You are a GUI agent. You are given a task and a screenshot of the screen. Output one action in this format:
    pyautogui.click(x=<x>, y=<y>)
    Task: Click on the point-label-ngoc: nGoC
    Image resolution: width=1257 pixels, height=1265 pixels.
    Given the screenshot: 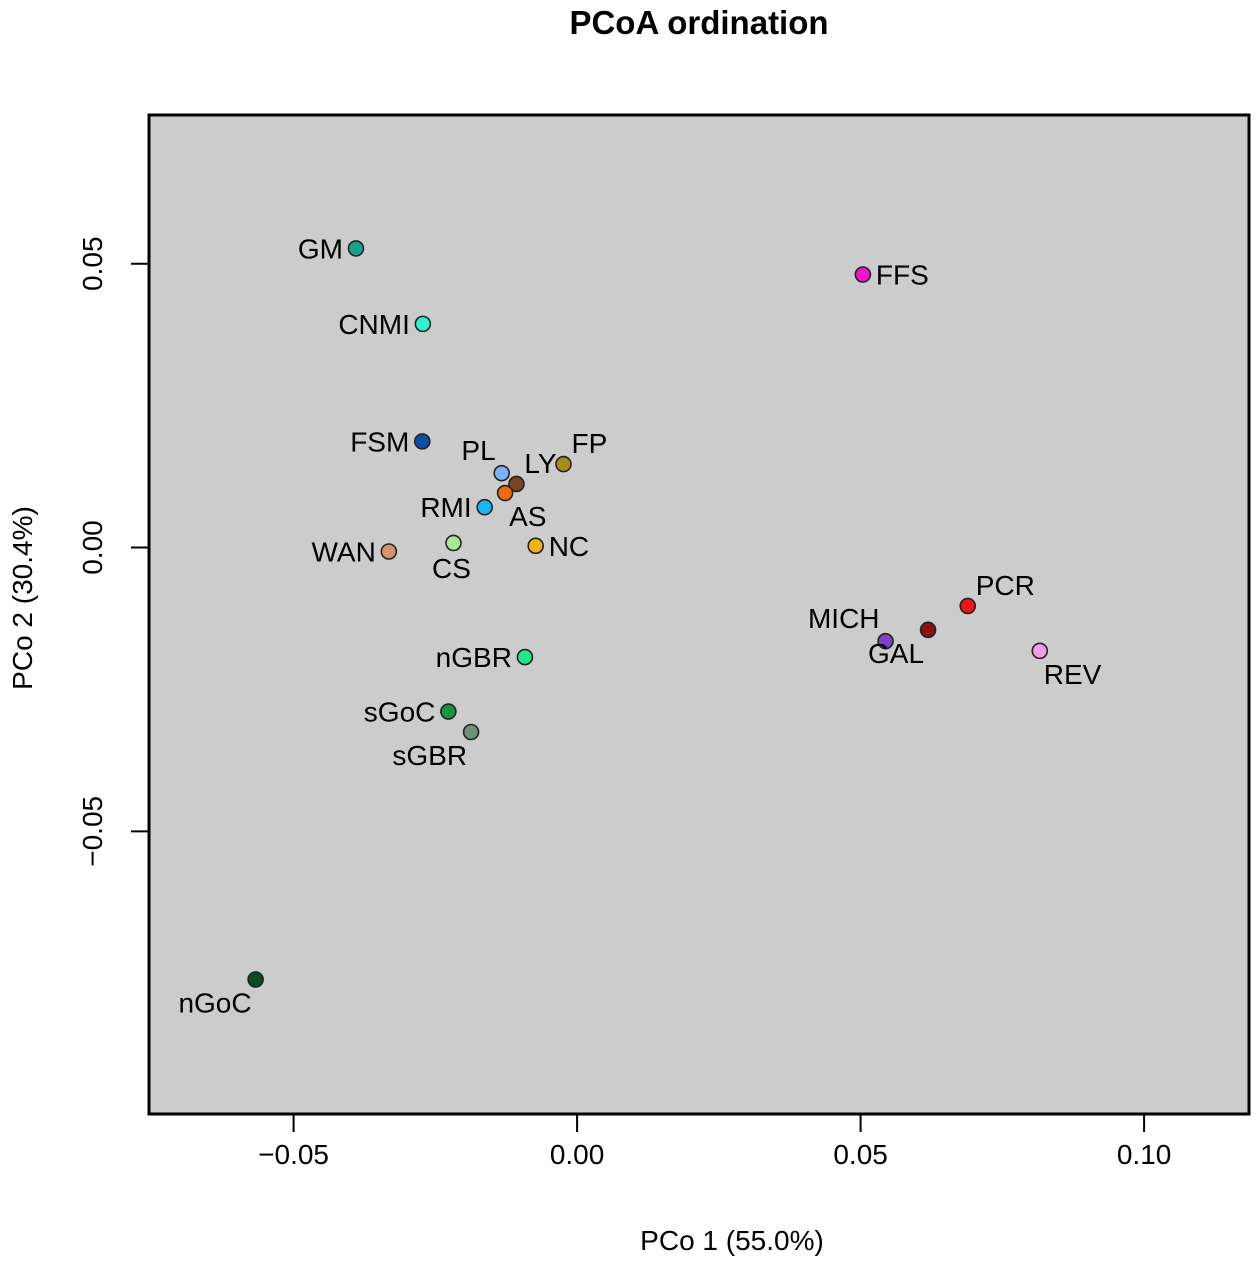 What is the action you would take?
    pyautogui.click(x=214, y=1002)
    